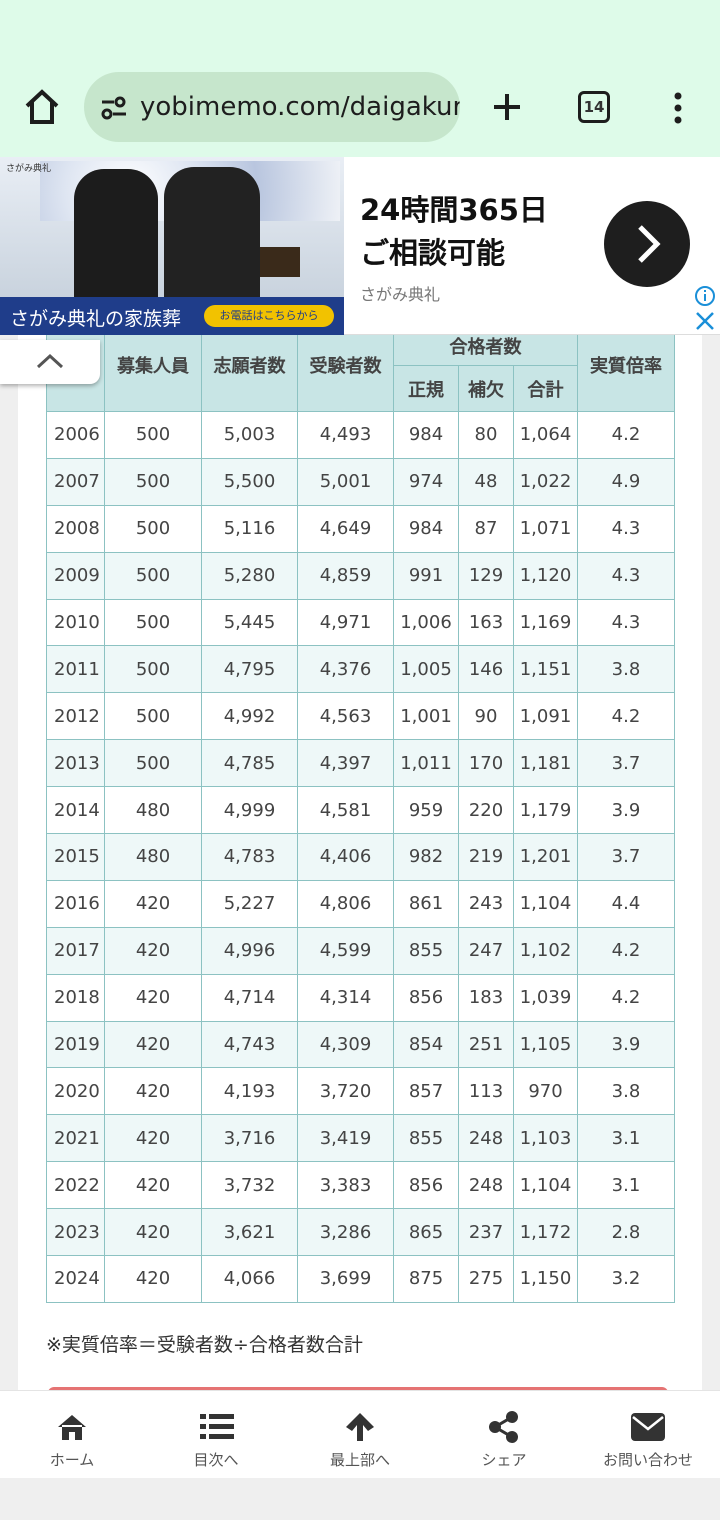 This screenshot has width=720, height=1520. I want to click on table-cell: 3,699, so click(345, 1279).